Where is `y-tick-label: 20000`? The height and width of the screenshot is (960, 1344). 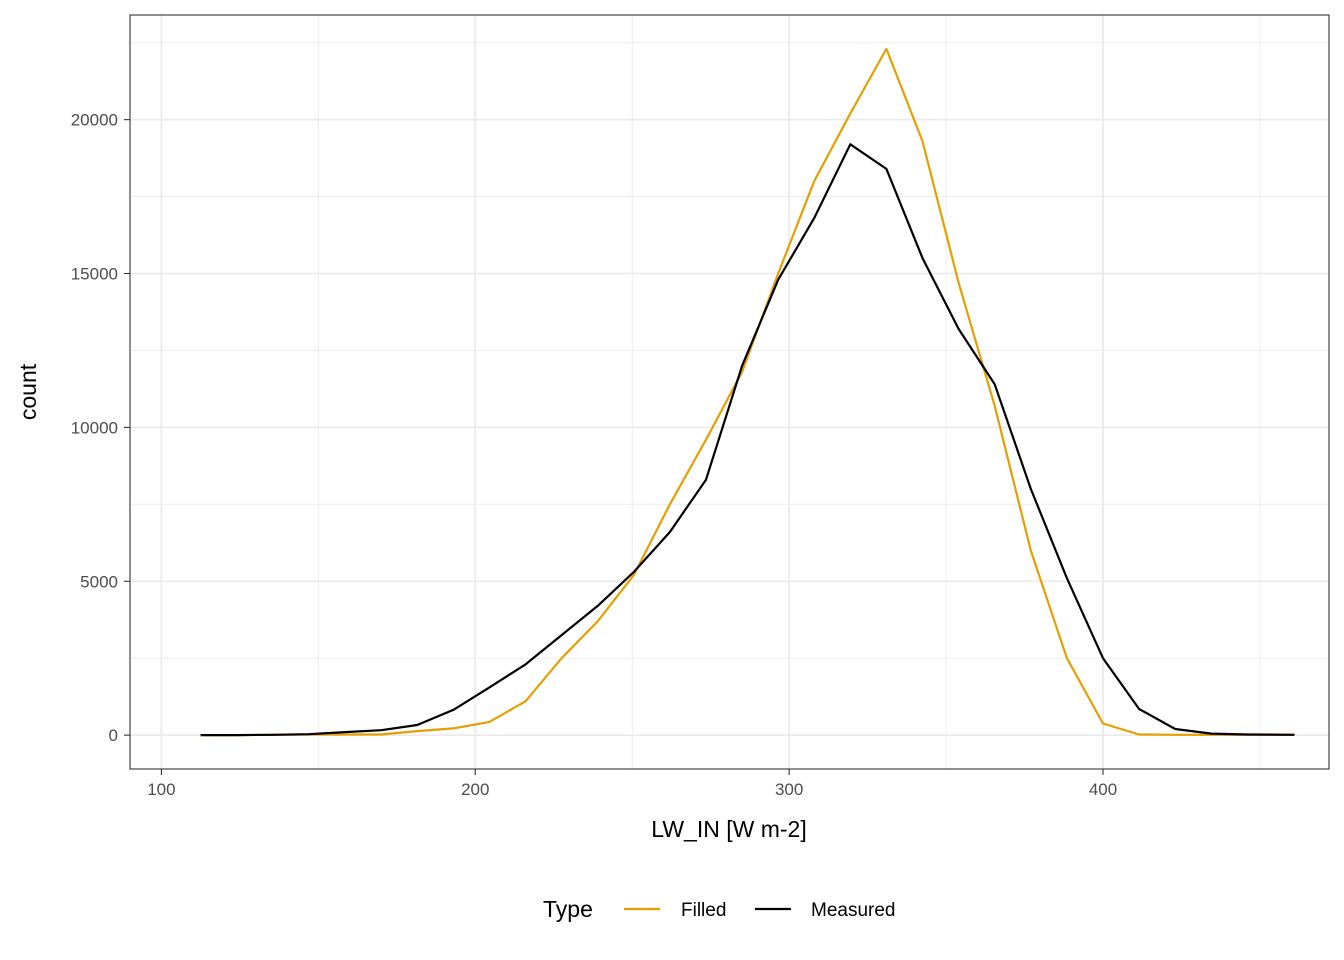 y-tick-label: 20000 is located at coordinates (94, 120).